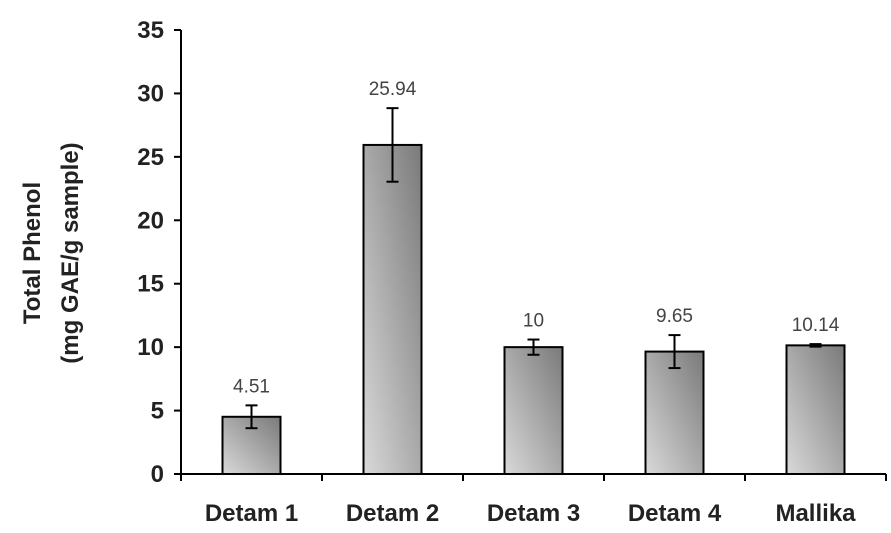 Image resolution: width=891 pixels, height=533 pixels. Describe the element at coordinates (533, 321) in the screenshot. I see `data-label: 10` at that location.